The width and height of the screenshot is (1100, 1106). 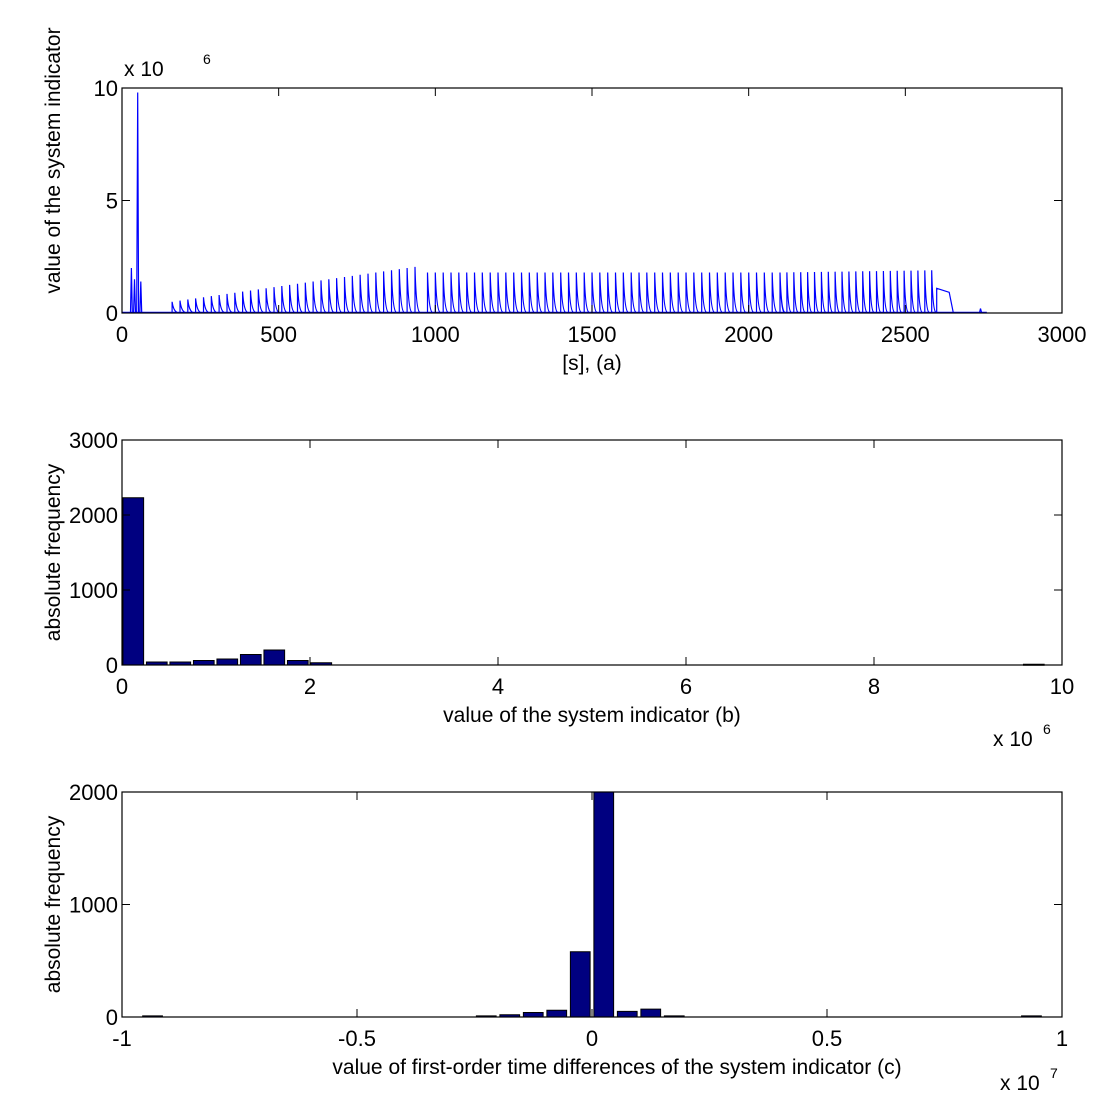 I want to click on x-axis-label: value of the system indicator (b), so click(x=592, y=715).